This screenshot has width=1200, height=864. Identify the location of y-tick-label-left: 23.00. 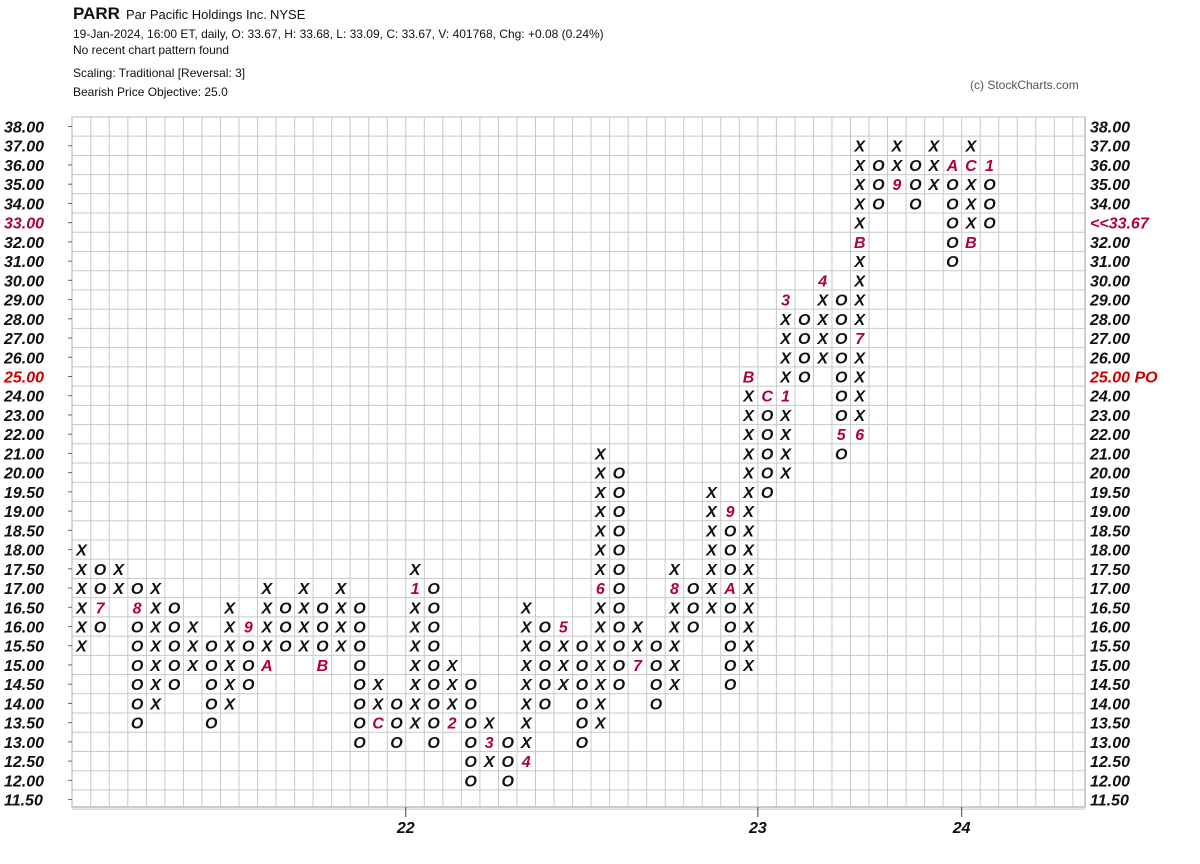
(23, 416).